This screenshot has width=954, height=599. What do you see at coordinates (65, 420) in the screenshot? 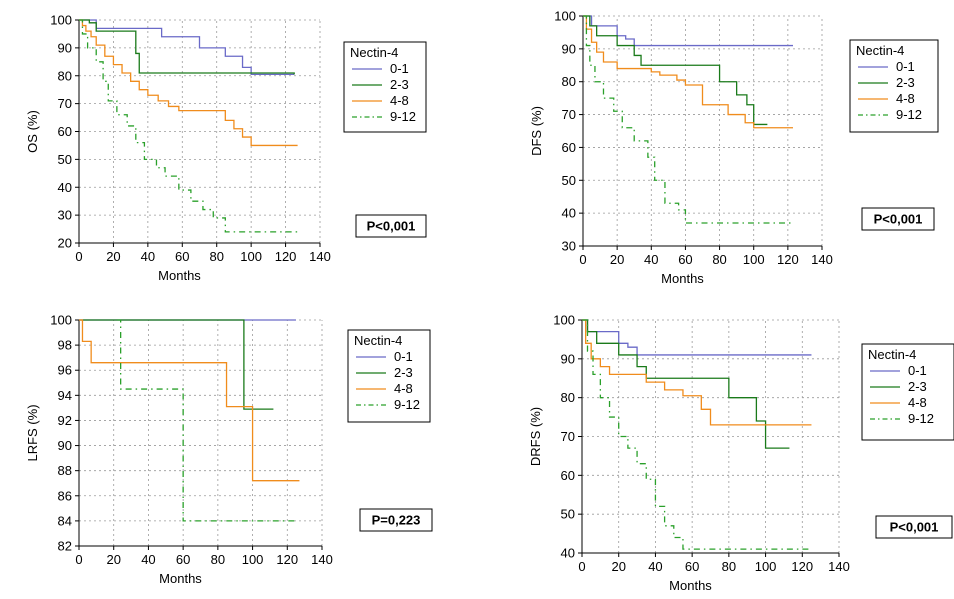
I see `y-tick-label: 92` at bounding box center [65, 420].